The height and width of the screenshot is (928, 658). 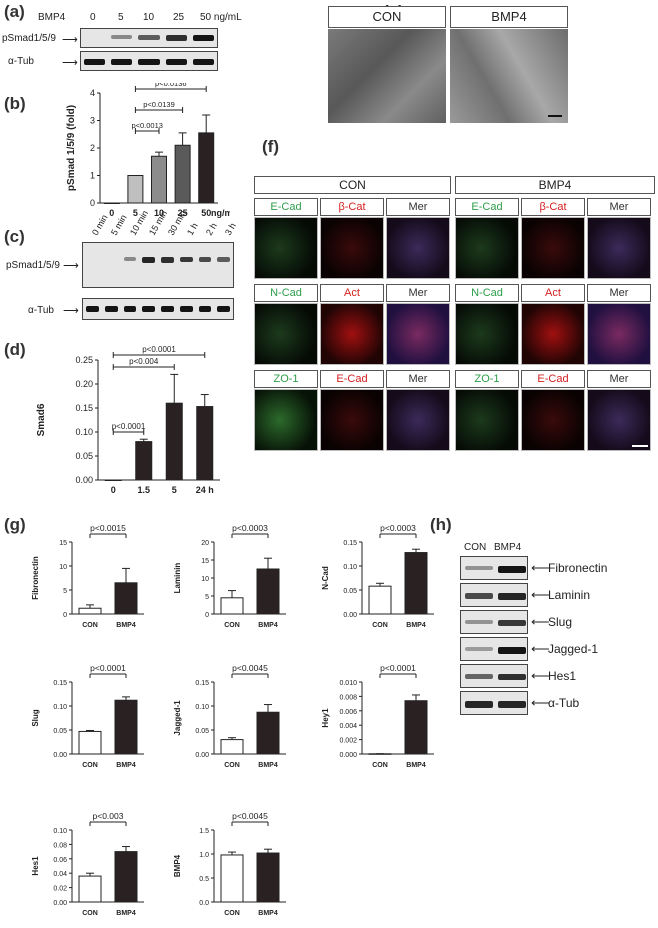 What do you see at coordinates (475, 547) in the screenshot?
I see `panel-h-col-label: CON` at bounding box center [475, 547].